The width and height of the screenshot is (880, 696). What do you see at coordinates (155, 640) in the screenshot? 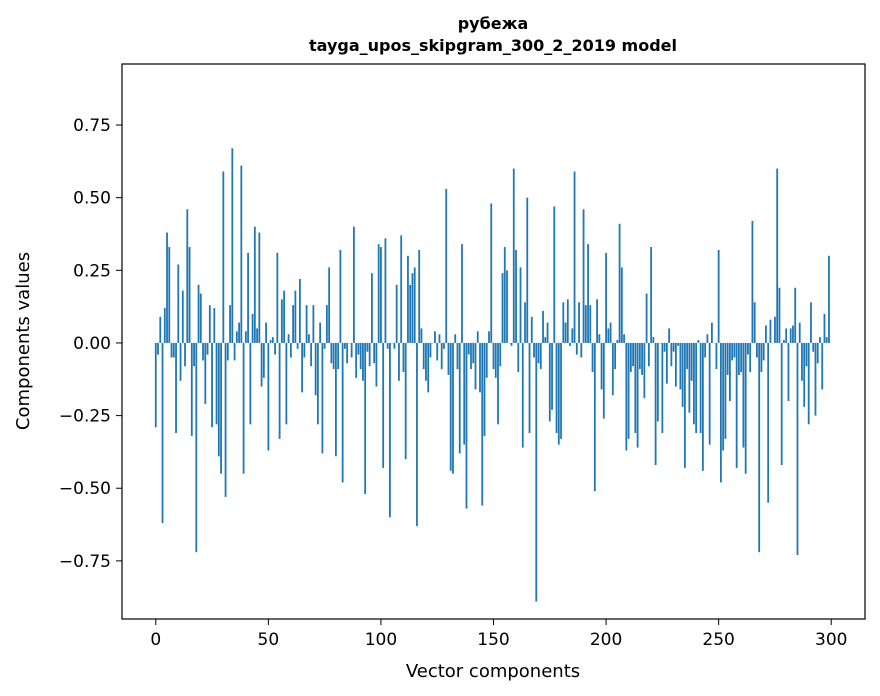
I see `x-tick-label: 0` at bounding box center [155, 640].